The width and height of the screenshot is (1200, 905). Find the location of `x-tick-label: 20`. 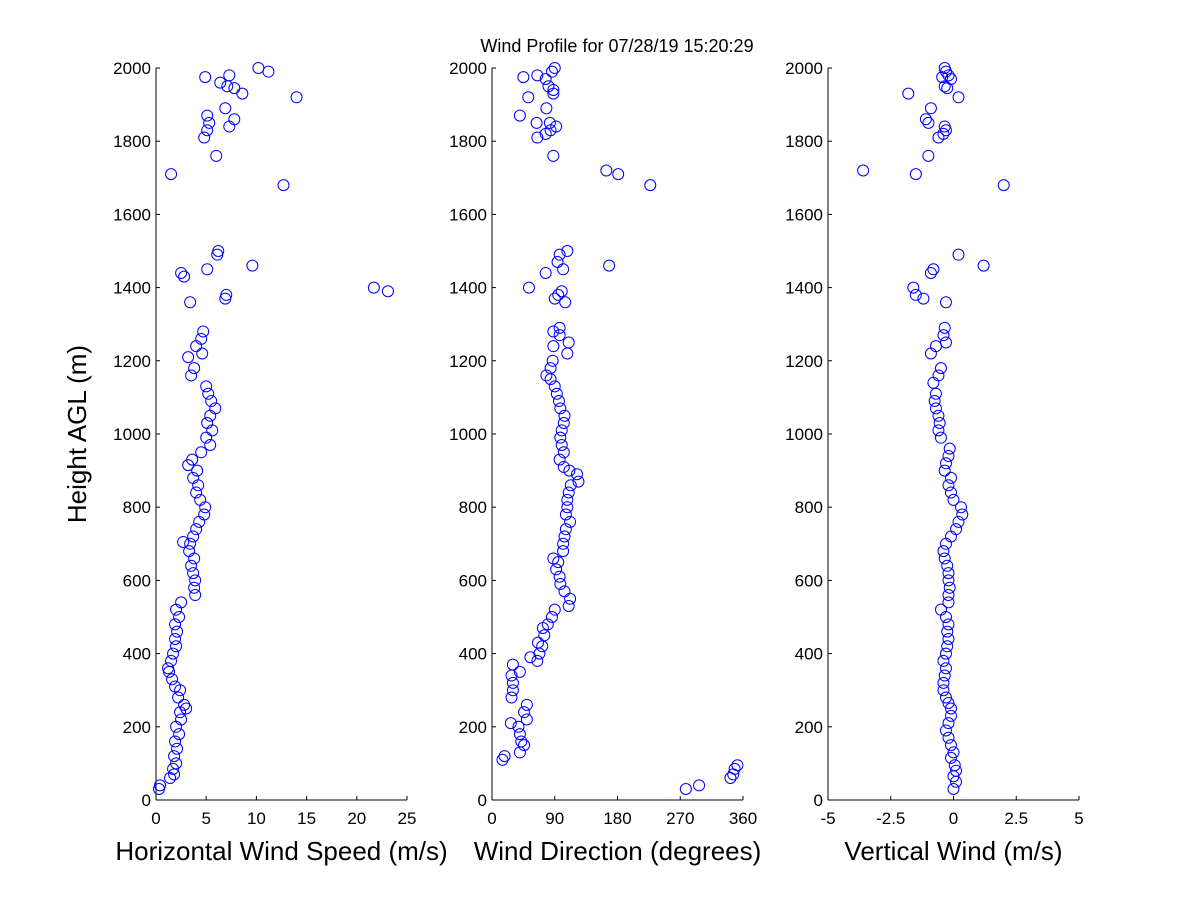

x-tick-label: 20 is located at coordinates (356, 818).